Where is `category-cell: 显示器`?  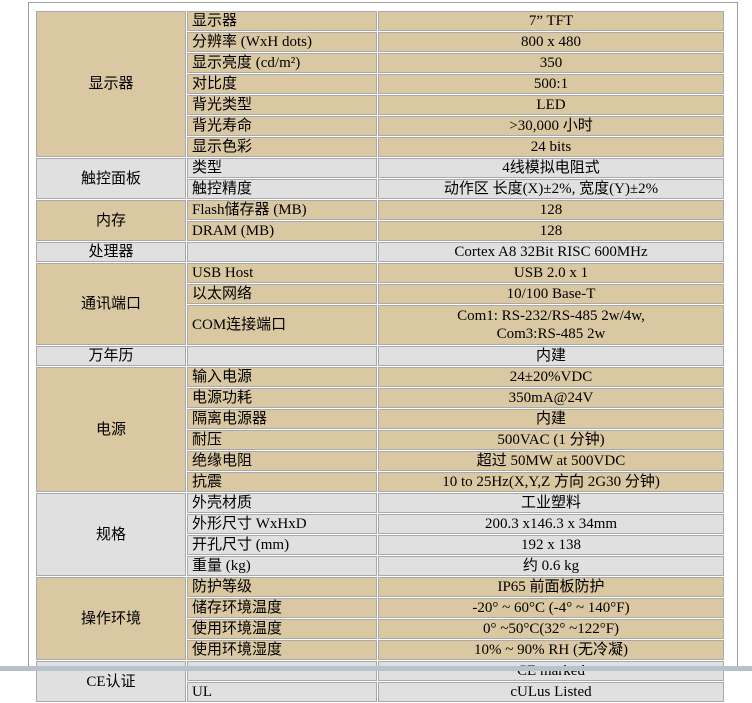
category-cell: 显示器 is located at coordinates (111, 84).